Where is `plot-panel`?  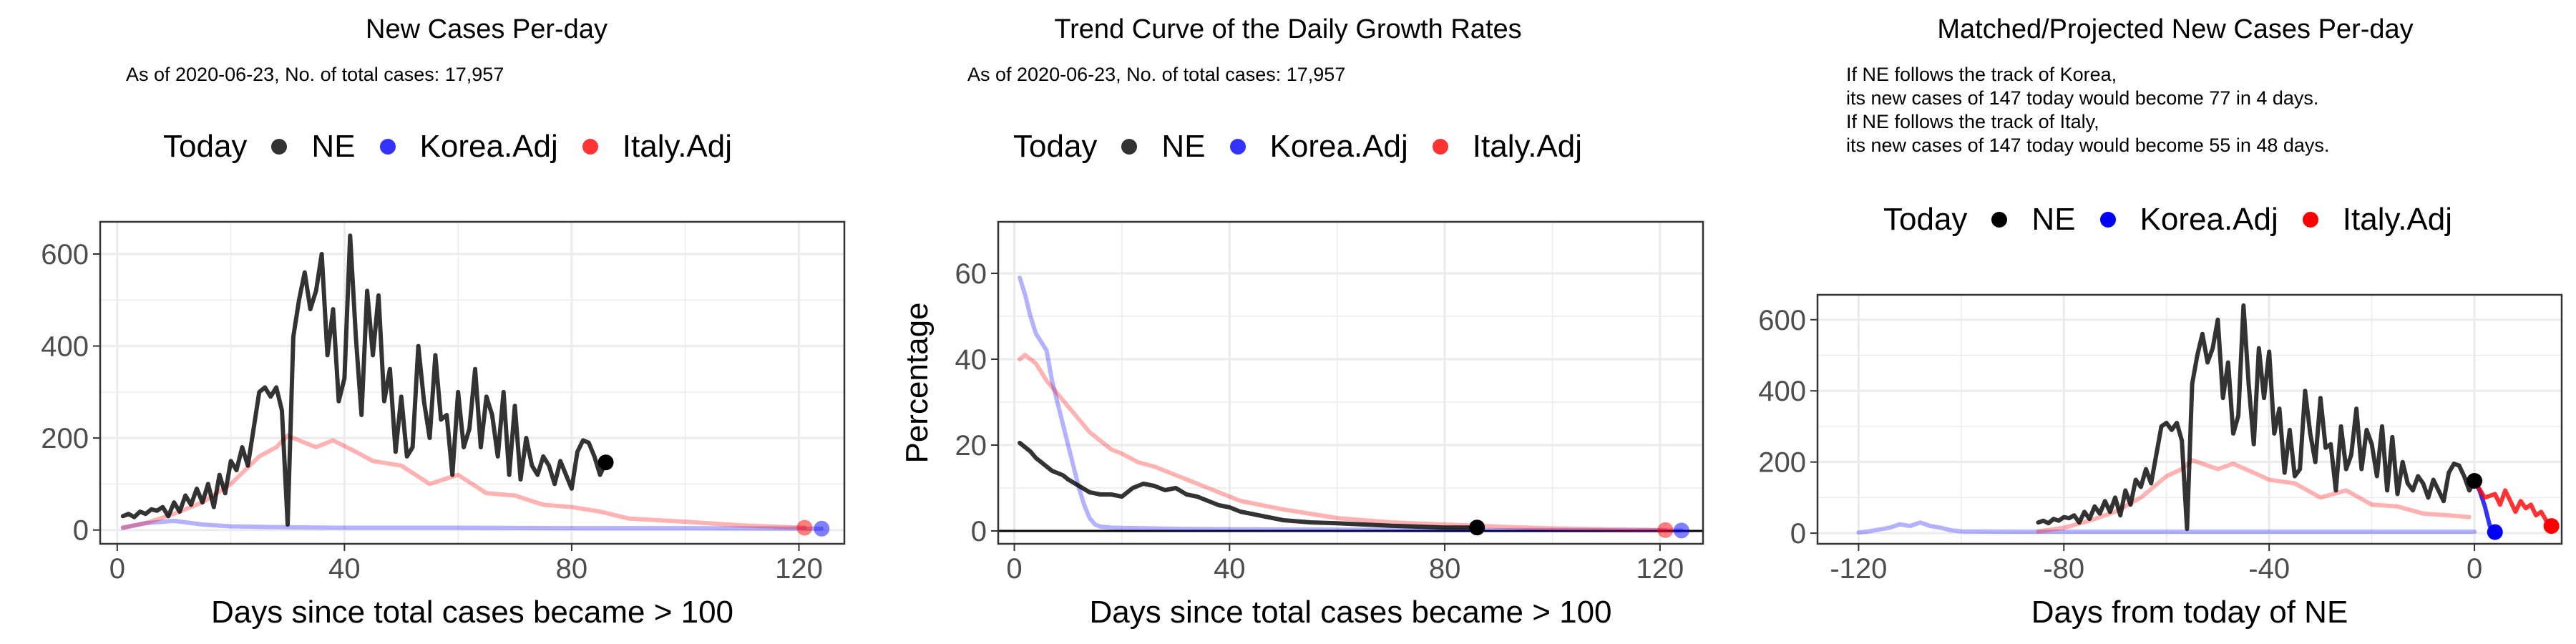 plot-panel is located at coordinates (1350, 383).